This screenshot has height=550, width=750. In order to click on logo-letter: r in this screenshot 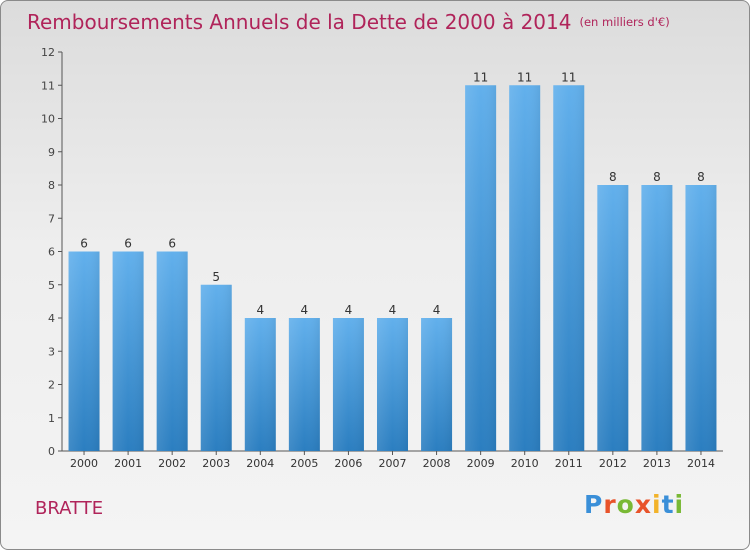, I will do `click(610, 504)`.